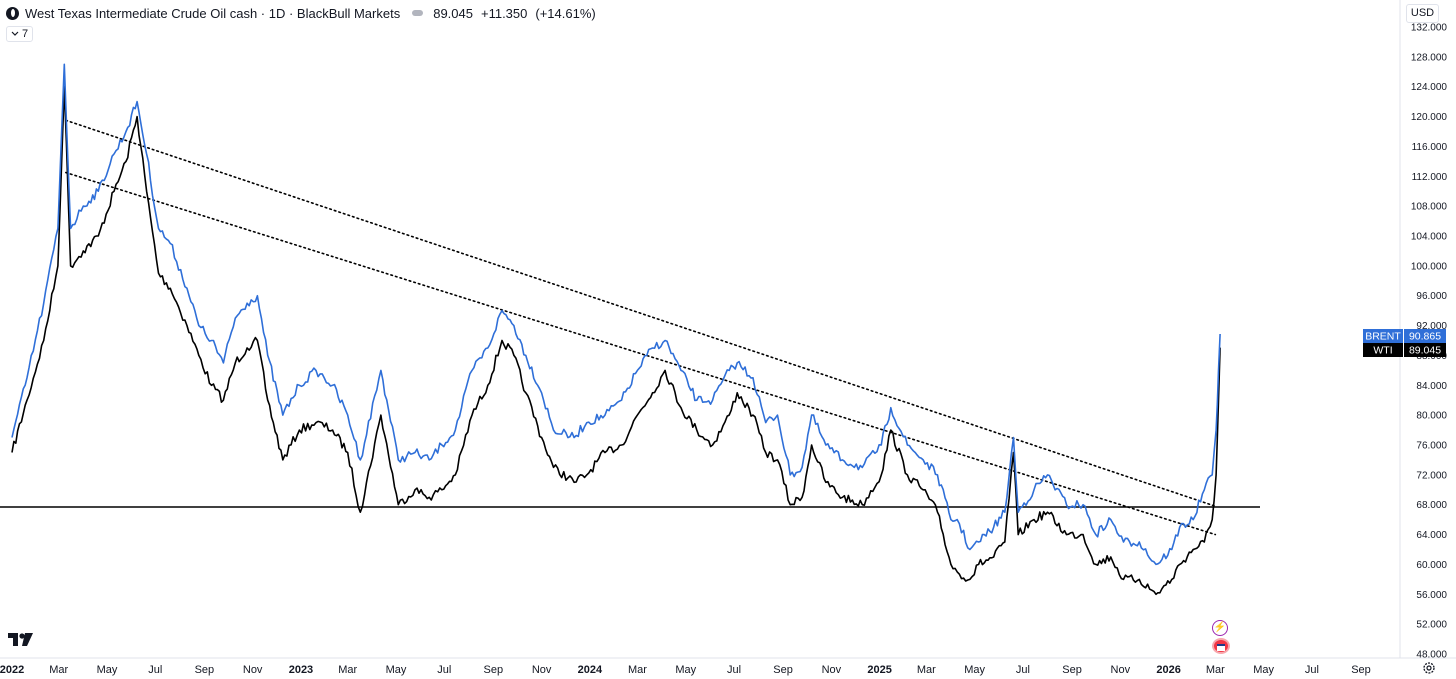  I want to click on y-tick-label: 64.000, so click(1431, 535).